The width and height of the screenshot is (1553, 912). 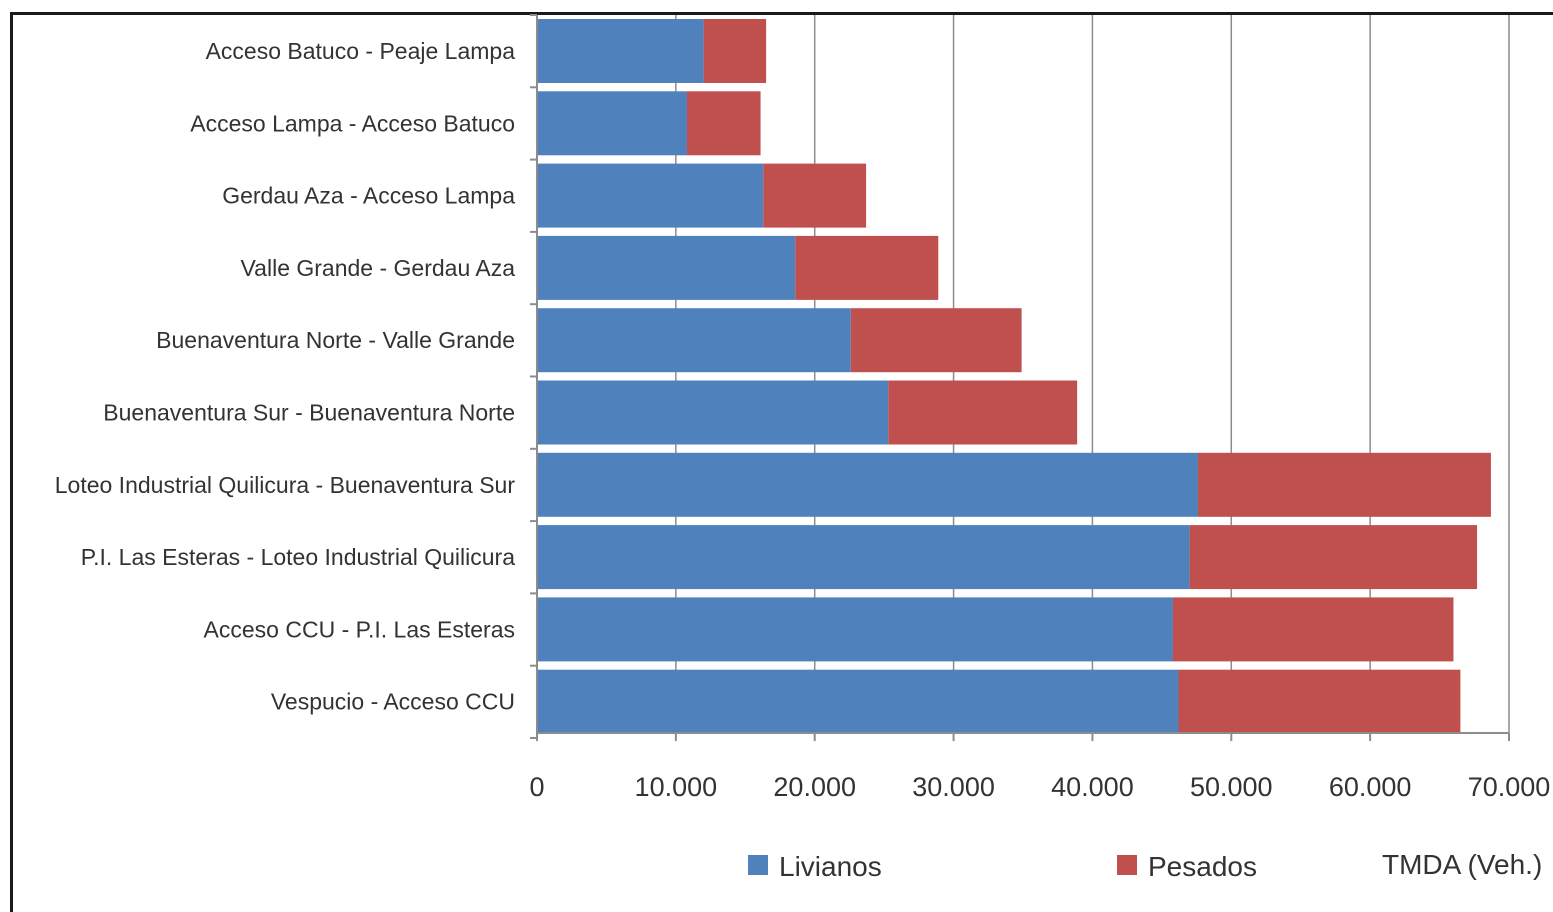 I want to click on bar-livianos-loteo-industrial-quilicura-buenaventura-sur, so click(x=867, y=484).